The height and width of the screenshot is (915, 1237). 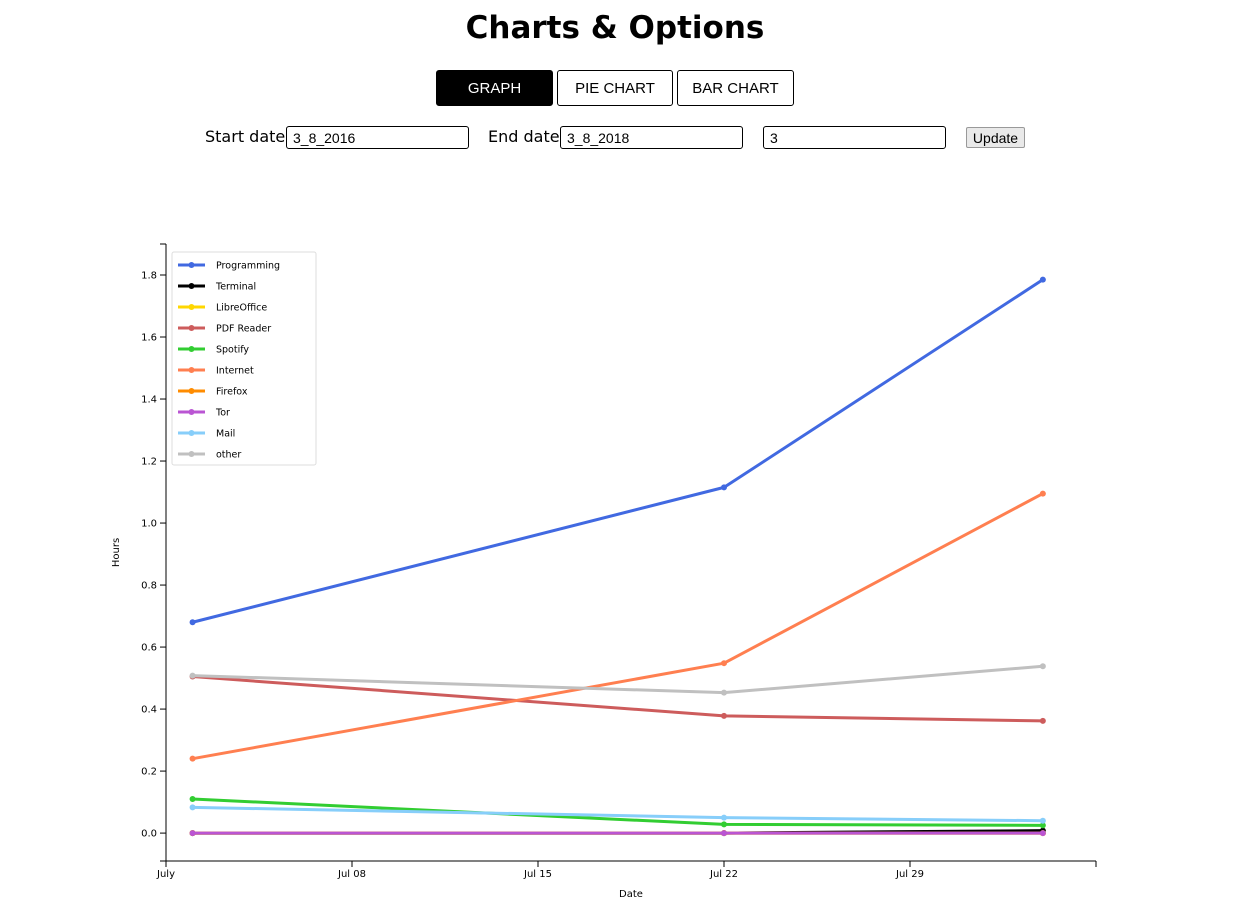 I want to click on legend-box, so click(x=244, y=358).